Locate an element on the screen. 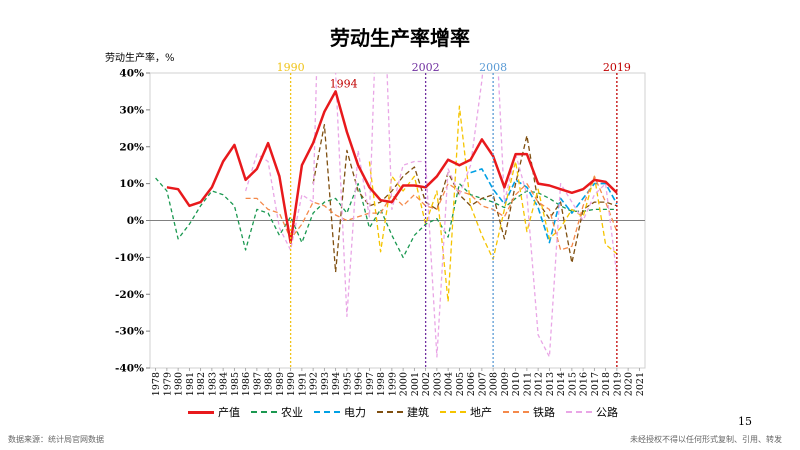  y-tick-label: -30% is located at coordinates (129, 332).